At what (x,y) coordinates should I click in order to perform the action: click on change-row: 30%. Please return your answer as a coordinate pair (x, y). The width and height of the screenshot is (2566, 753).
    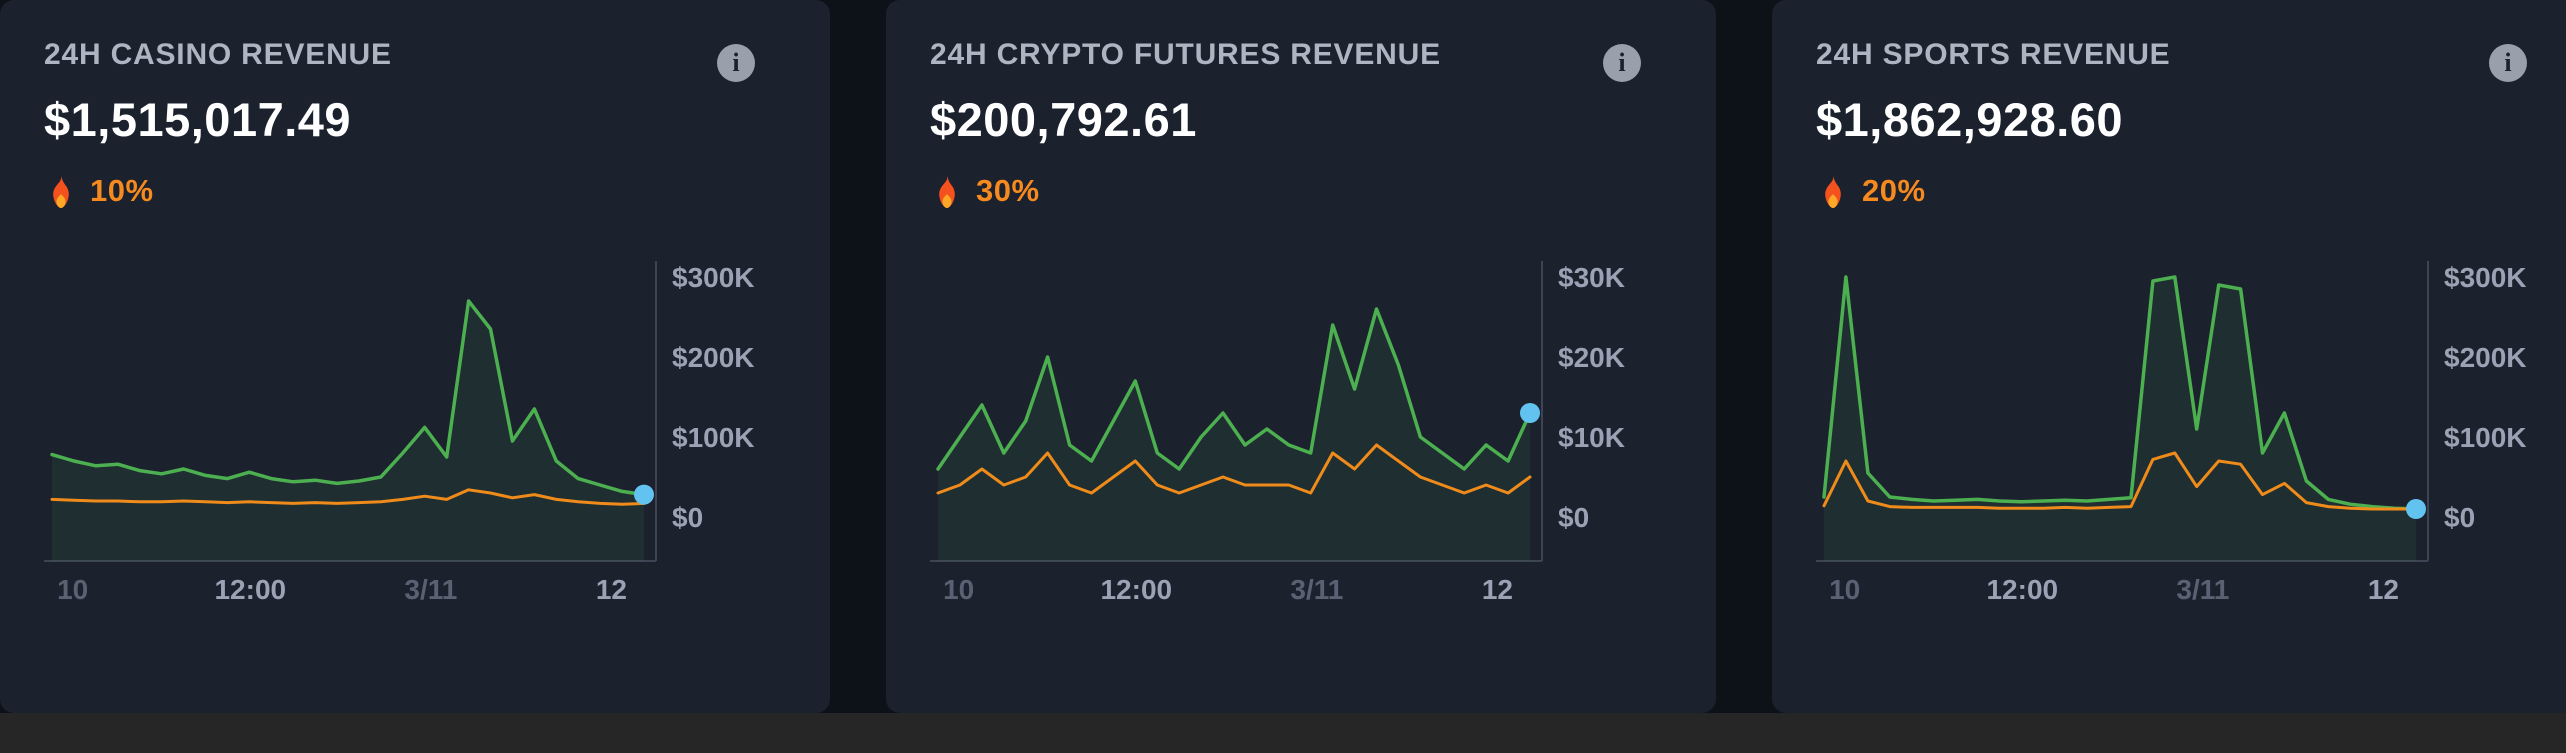
    Looking at the image, I should click on (1323, 191).